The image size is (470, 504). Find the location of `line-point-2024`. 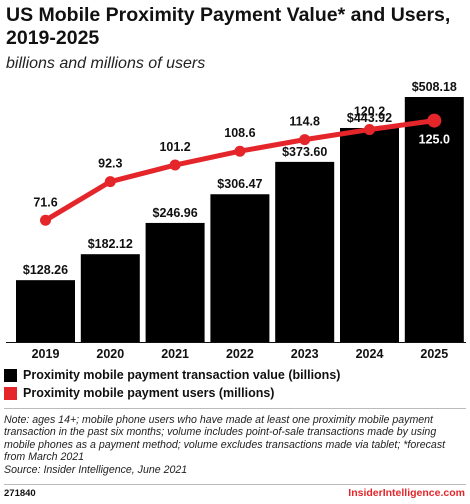

line-point-2024 is located at coordinates (369, 130).